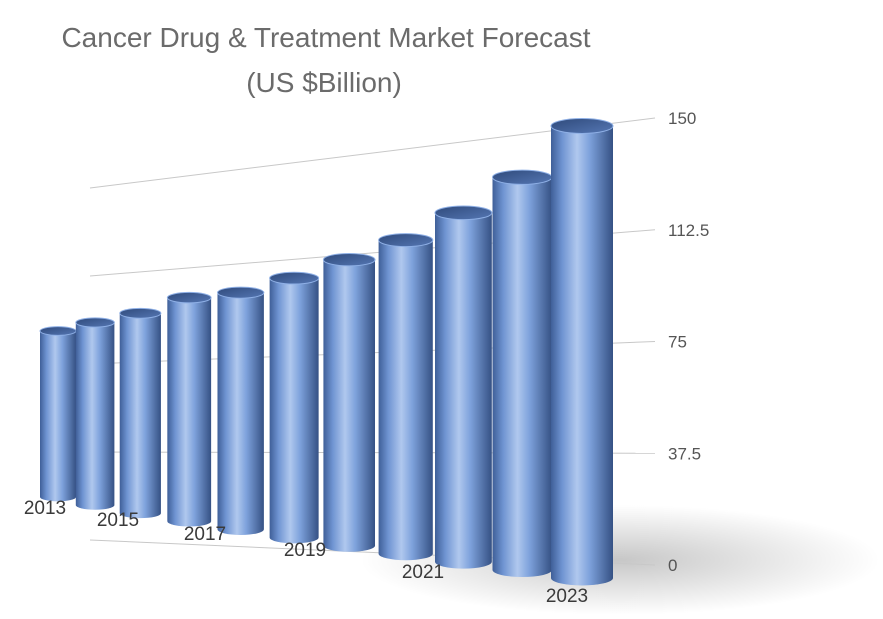  What do you see at coordinates (688, 342) in the screenshot?
I see `y-axis-ticks: 0 37.5 75 112.5 150` at bounding box center [688, 342].